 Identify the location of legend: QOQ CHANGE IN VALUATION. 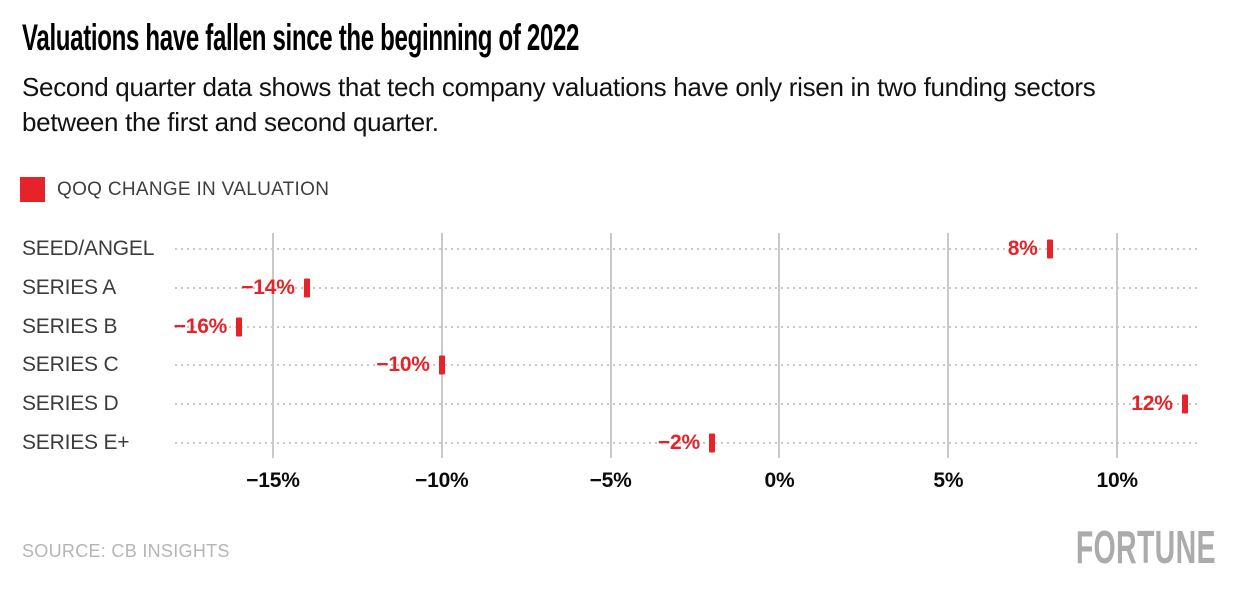
(174, 189).